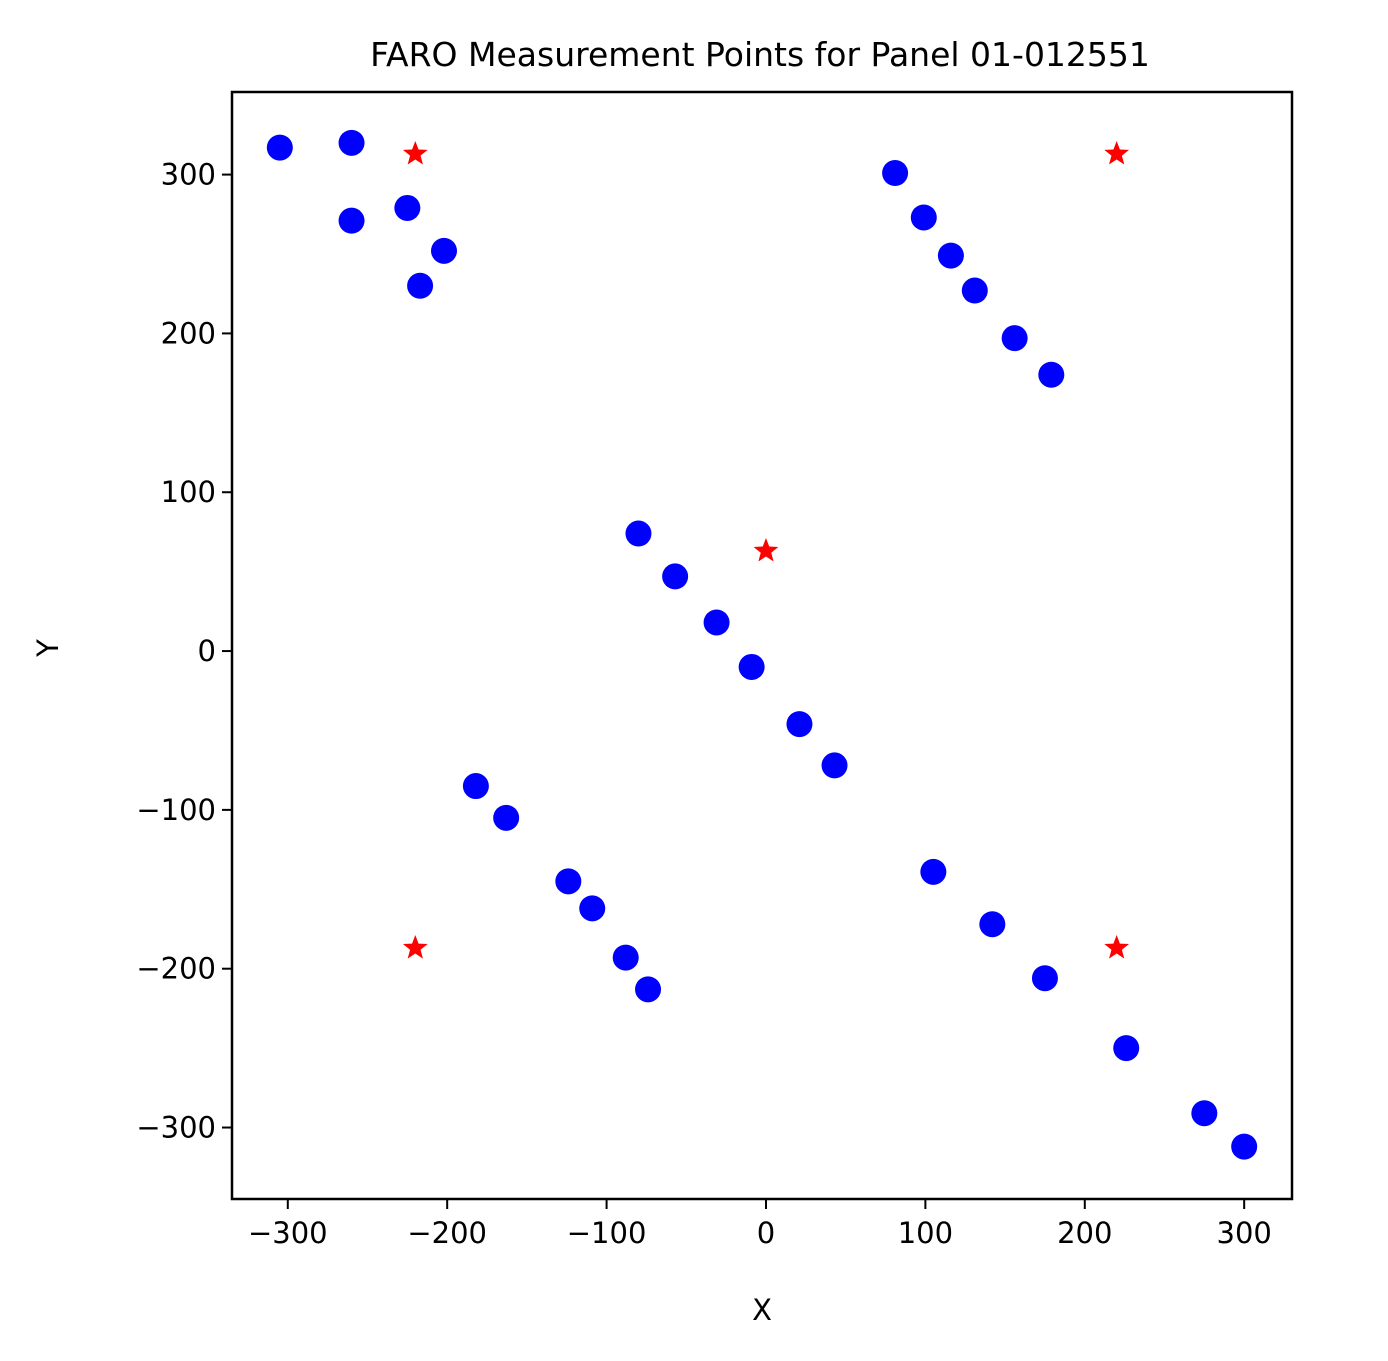 The width and height of the screenshot is (1388, 1361). Describe the element at coordinates (1244, 1233) in the screenshot. I see `x-tick-label: 300` at that location.